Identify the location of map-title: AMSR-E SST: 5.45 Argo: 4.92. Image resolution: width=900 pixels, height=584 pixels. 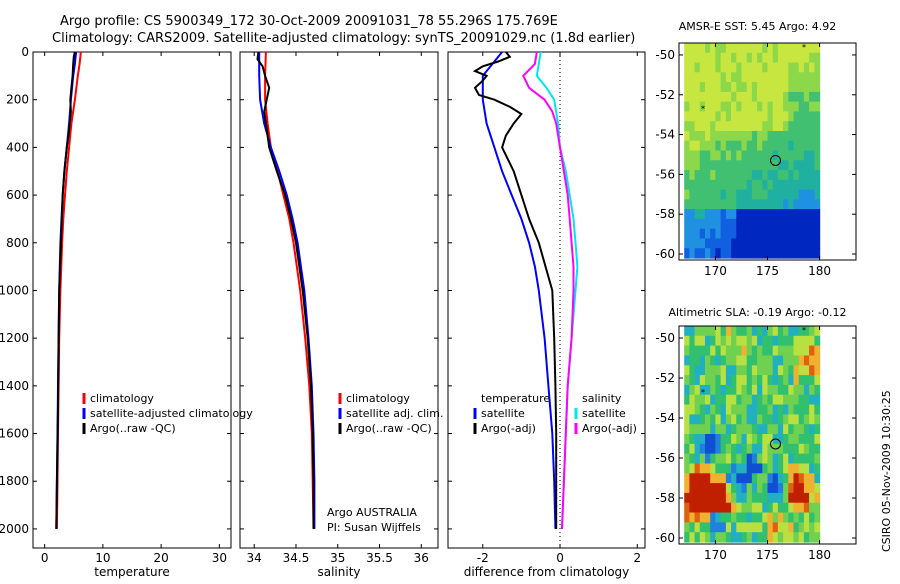
(758, 26).